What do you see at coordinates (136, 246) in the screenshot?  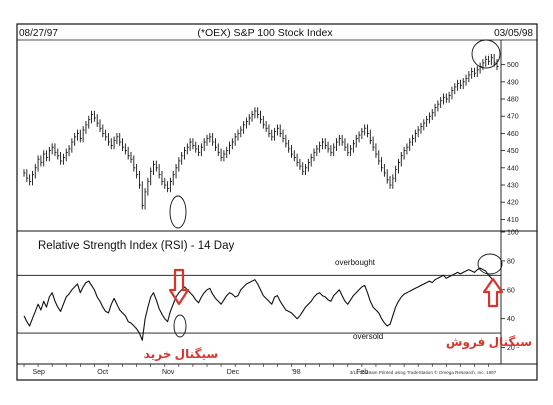 I see `rsi-title: Relative Strength Index (RSI) - 14 Day` at bounding box center [136, 246].